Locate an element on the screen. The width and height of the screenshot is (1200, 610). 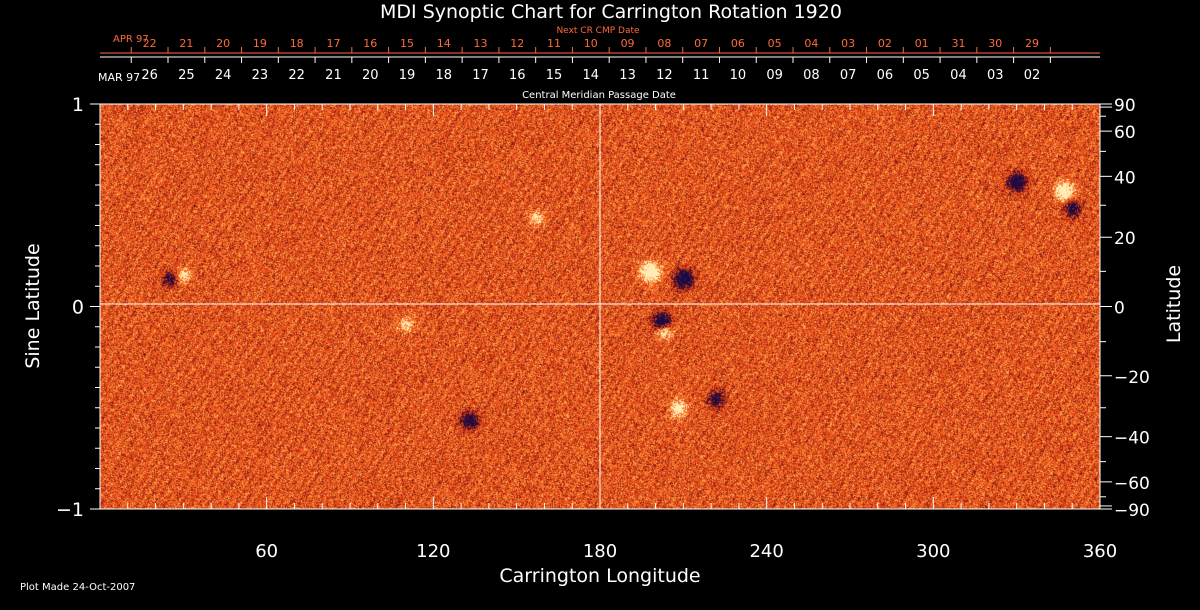
next-cr-date-label: 18 is located at coordinates (297, 43).